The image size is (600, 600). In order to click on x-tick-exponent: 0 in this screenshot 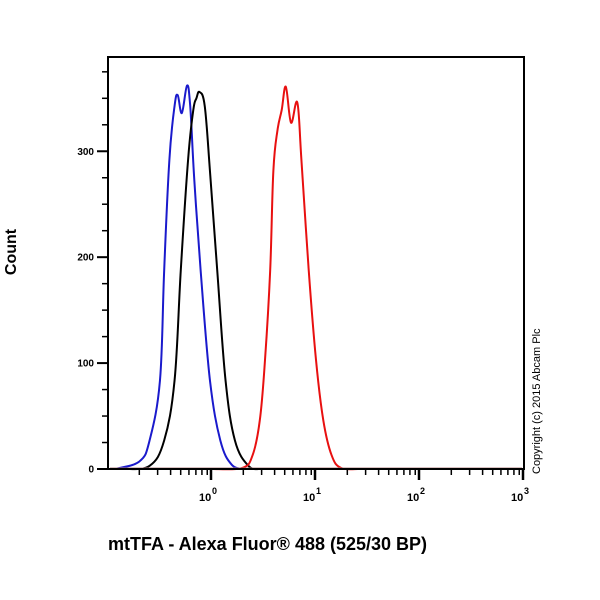, I will do `click(214, 491)`.